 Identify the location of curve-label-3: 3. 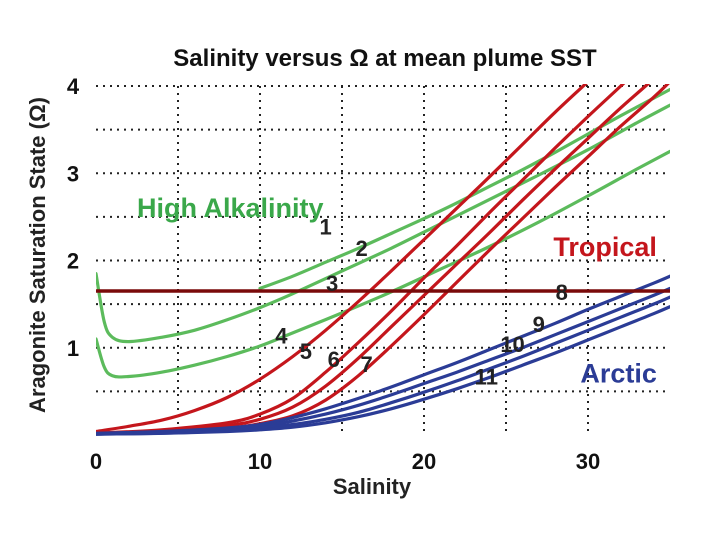
(332, 283).